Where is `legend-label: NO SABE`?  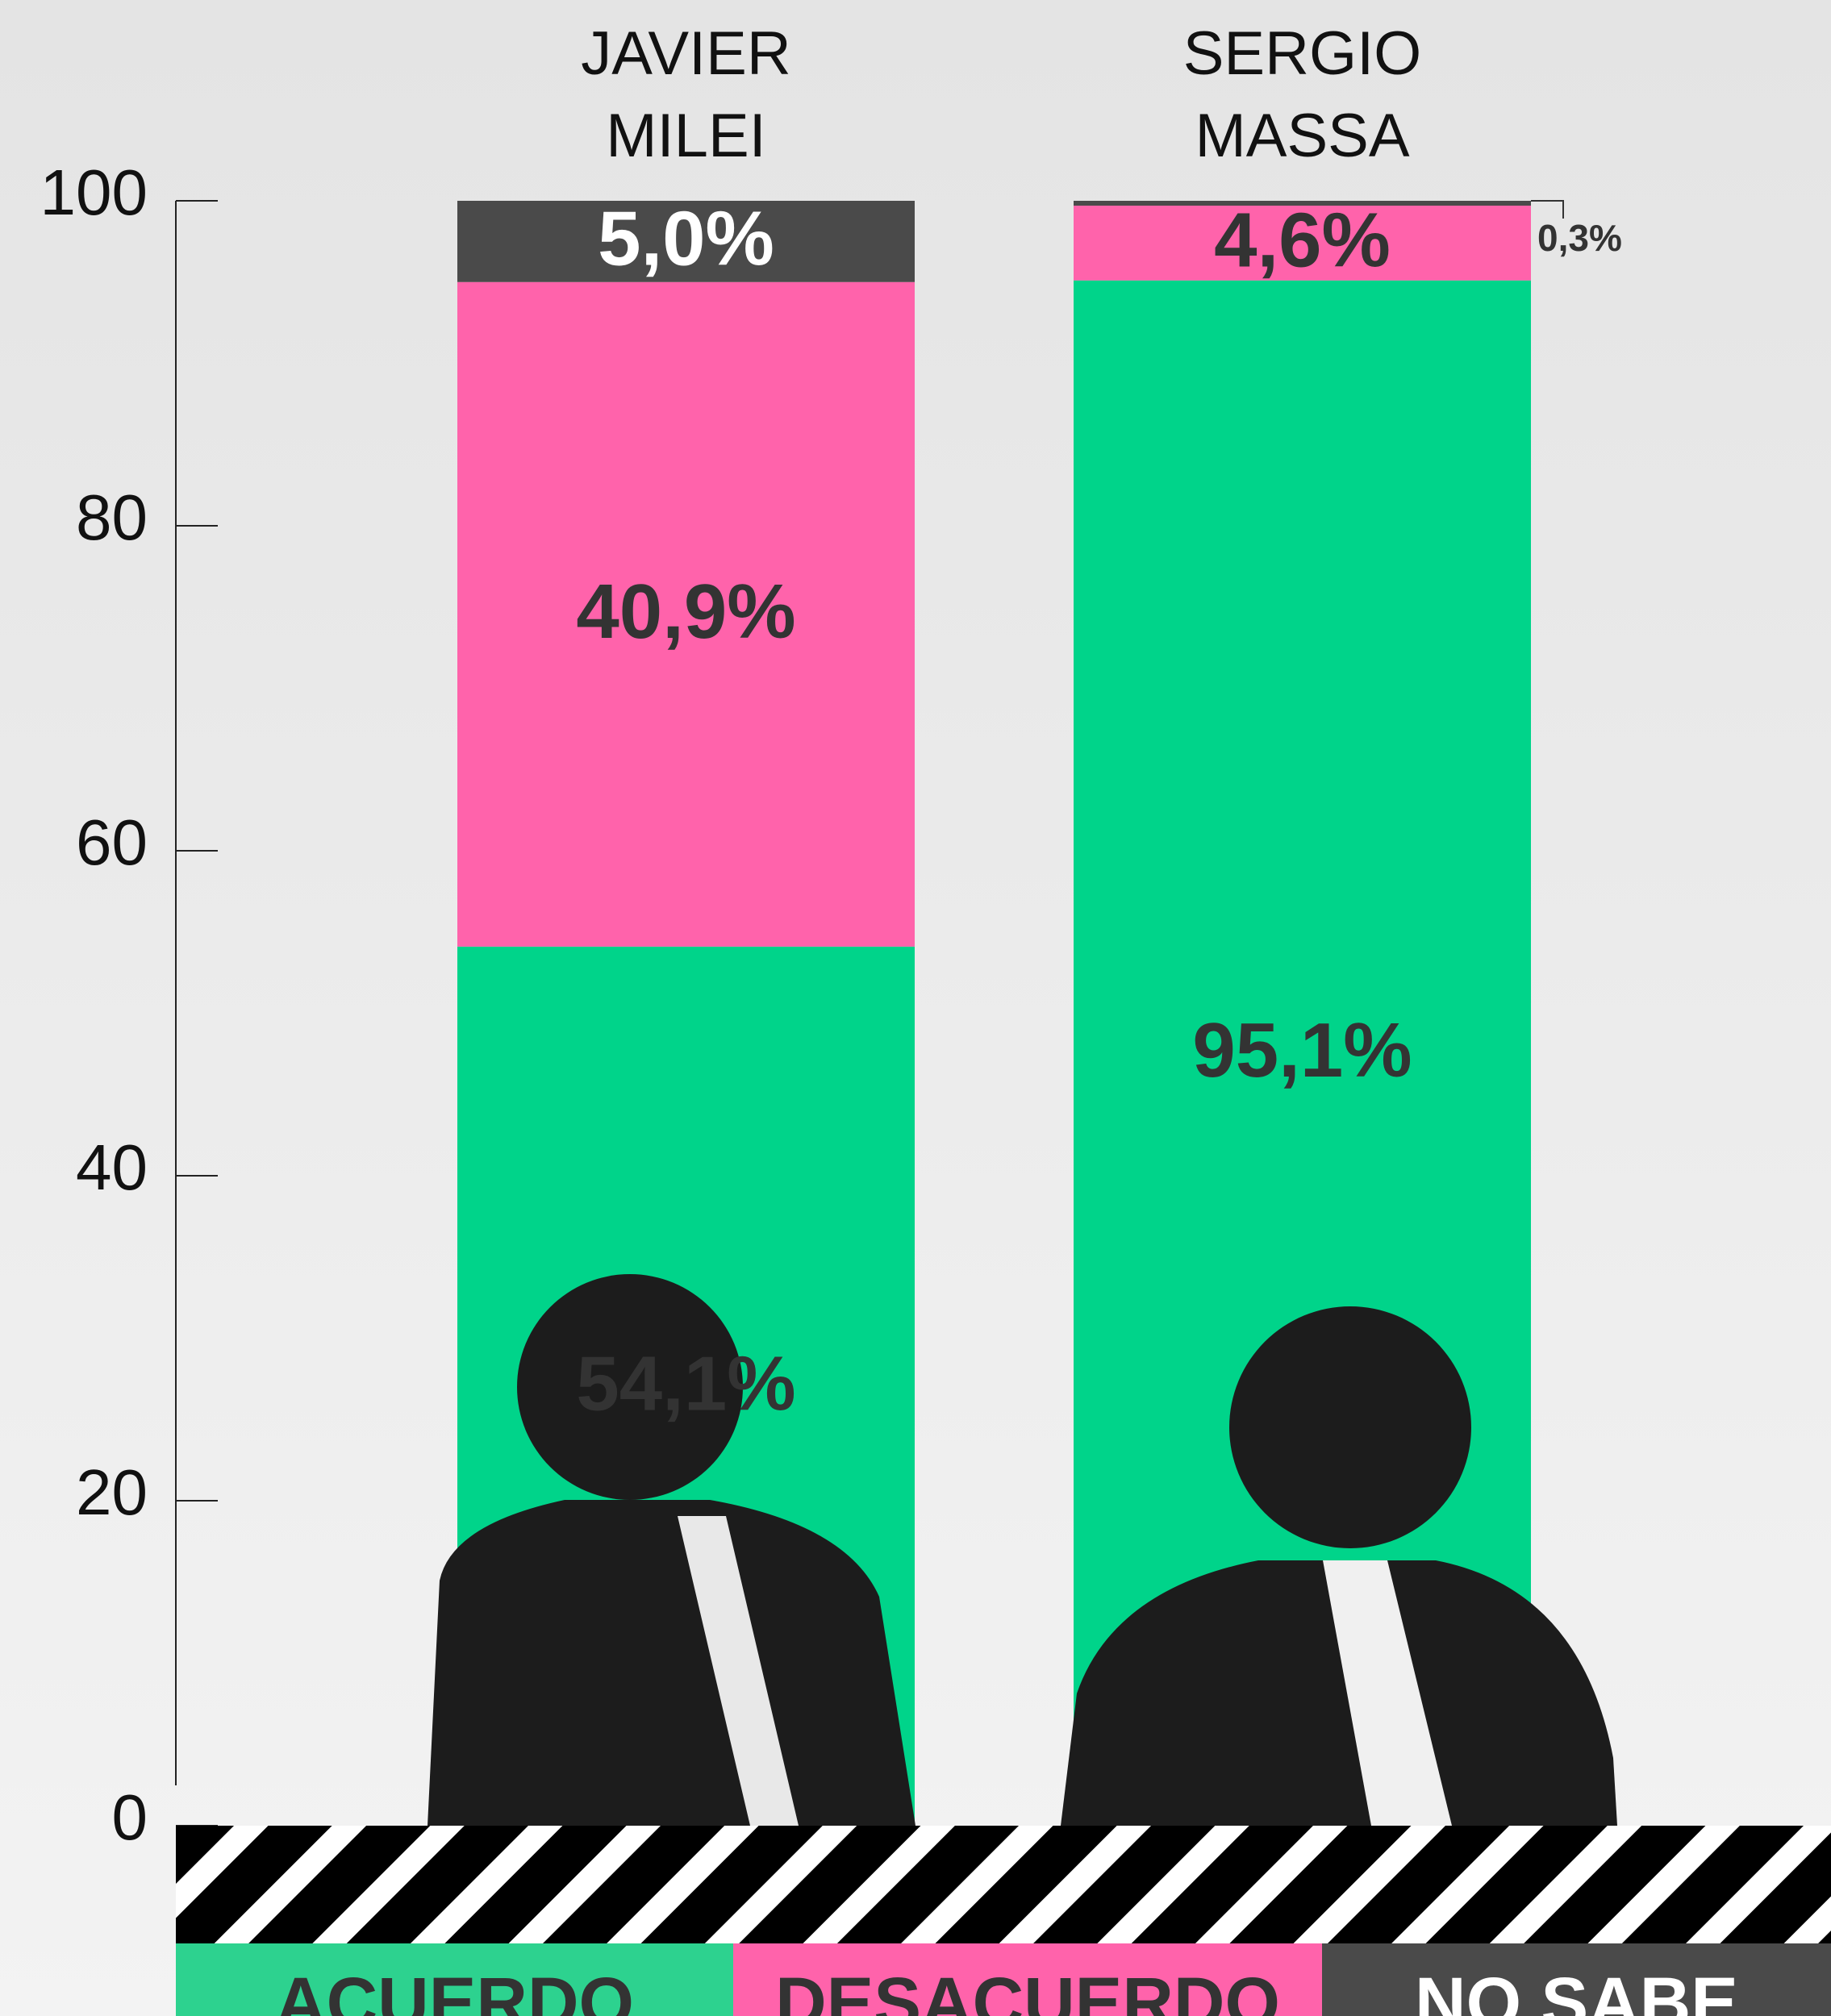
legend-label: NO SABE is located at coordinates (1576, 1989).